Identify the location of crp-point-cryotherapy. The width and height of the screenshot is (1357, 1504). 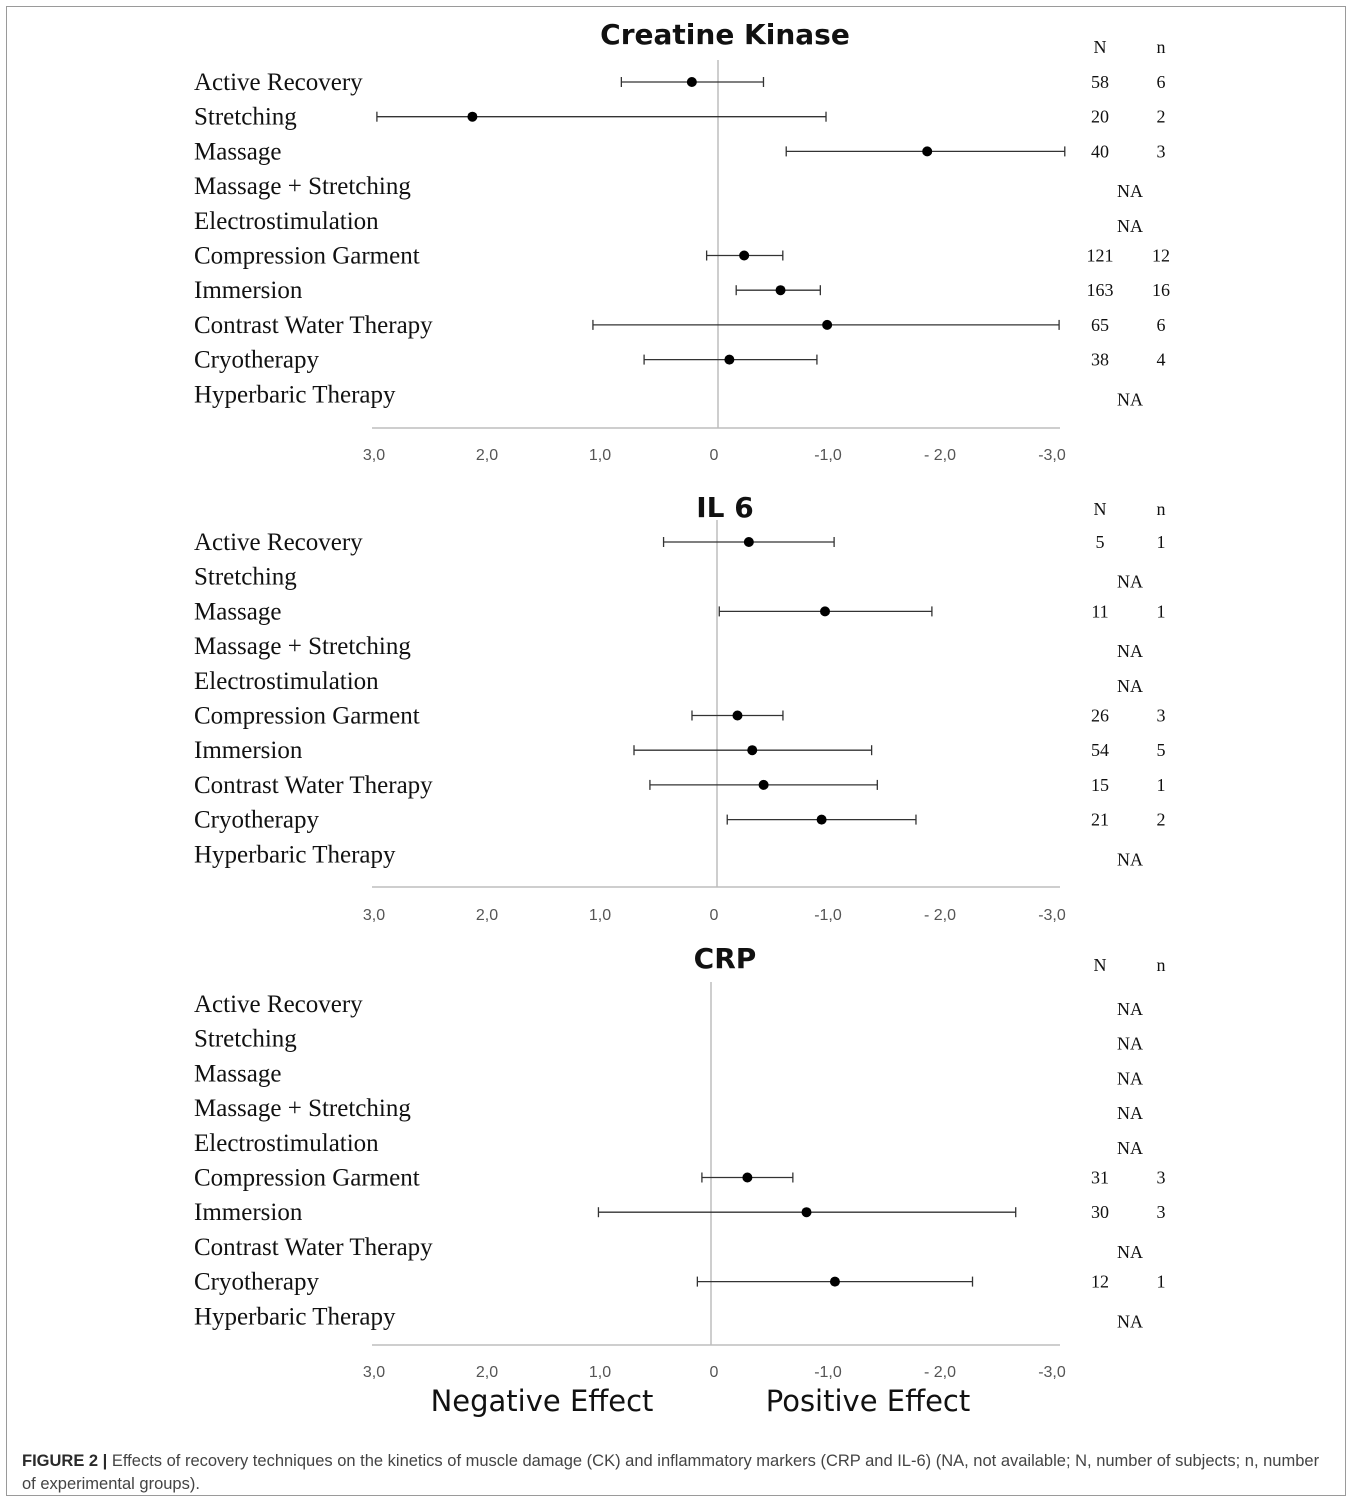
(834, 1281).